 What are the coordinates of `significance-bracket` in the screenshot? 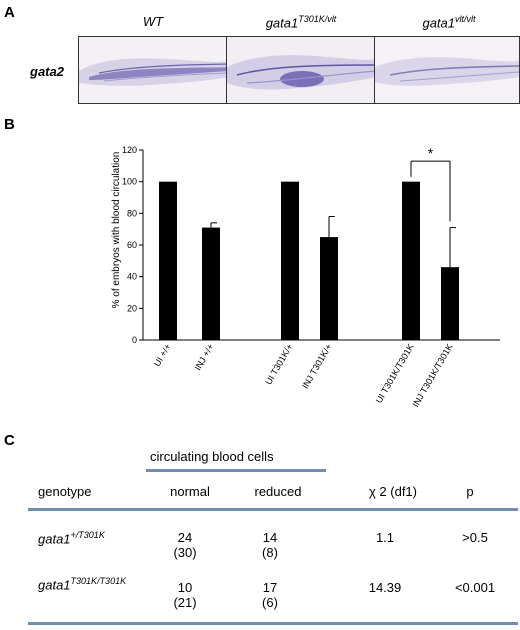 It's located at (430, 191).